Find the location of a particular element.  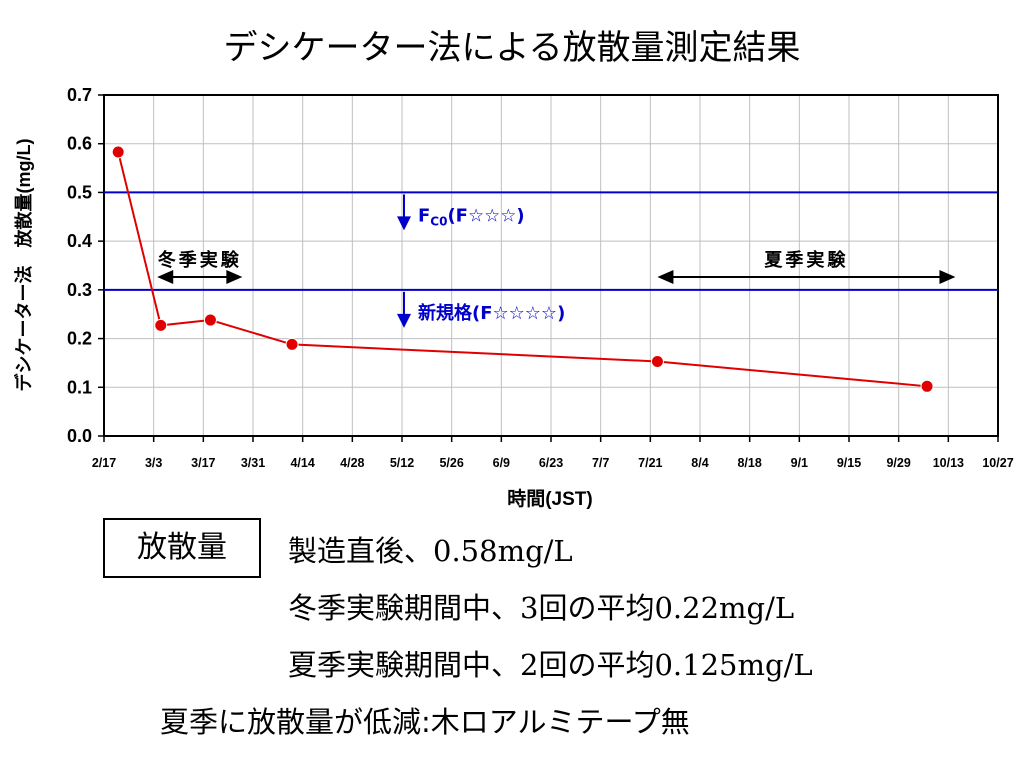

summary-line-3-value: 0.125mg/L is located at coordinates (733, 665).